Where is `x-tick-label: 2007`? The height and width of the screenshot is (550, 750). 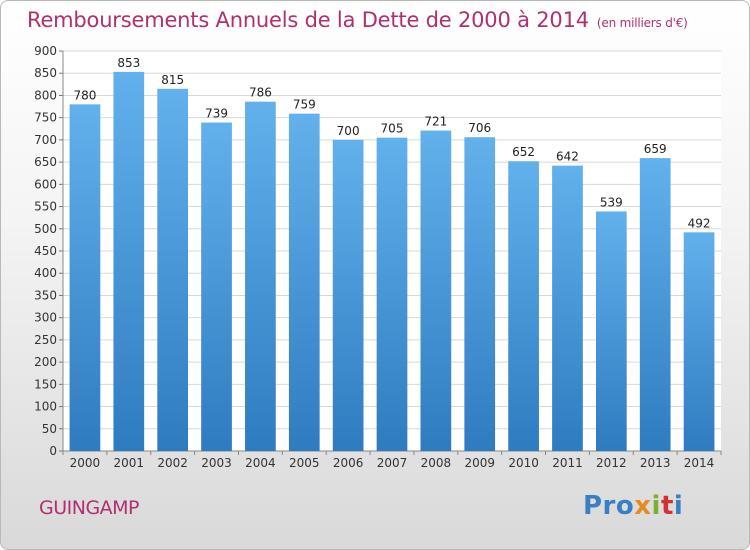
x-tick-label: 2007 is located at coordinates (392, 463).